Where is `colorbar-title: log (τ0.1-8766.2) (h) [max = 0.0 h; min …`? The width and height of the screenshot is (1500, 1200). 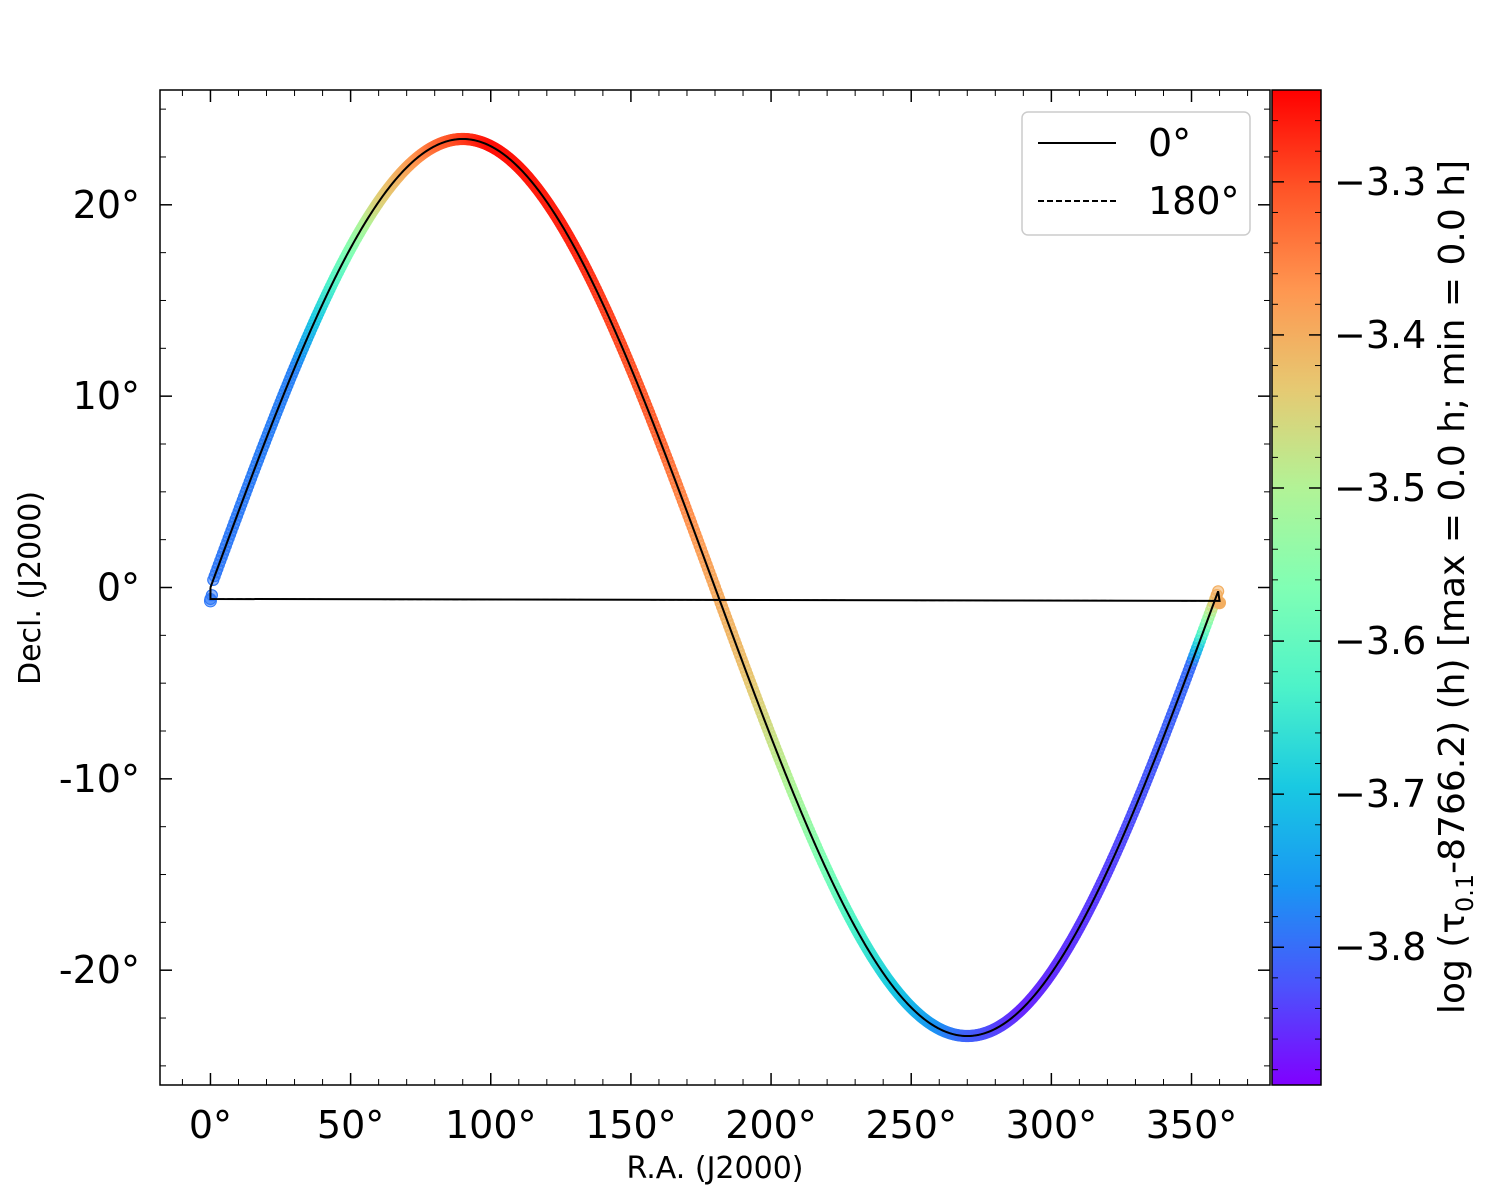 colorbar-title: log (τ0.1-8766.2) (h) [max = 0.0 h; min … is located at coordinates (1455, 587).